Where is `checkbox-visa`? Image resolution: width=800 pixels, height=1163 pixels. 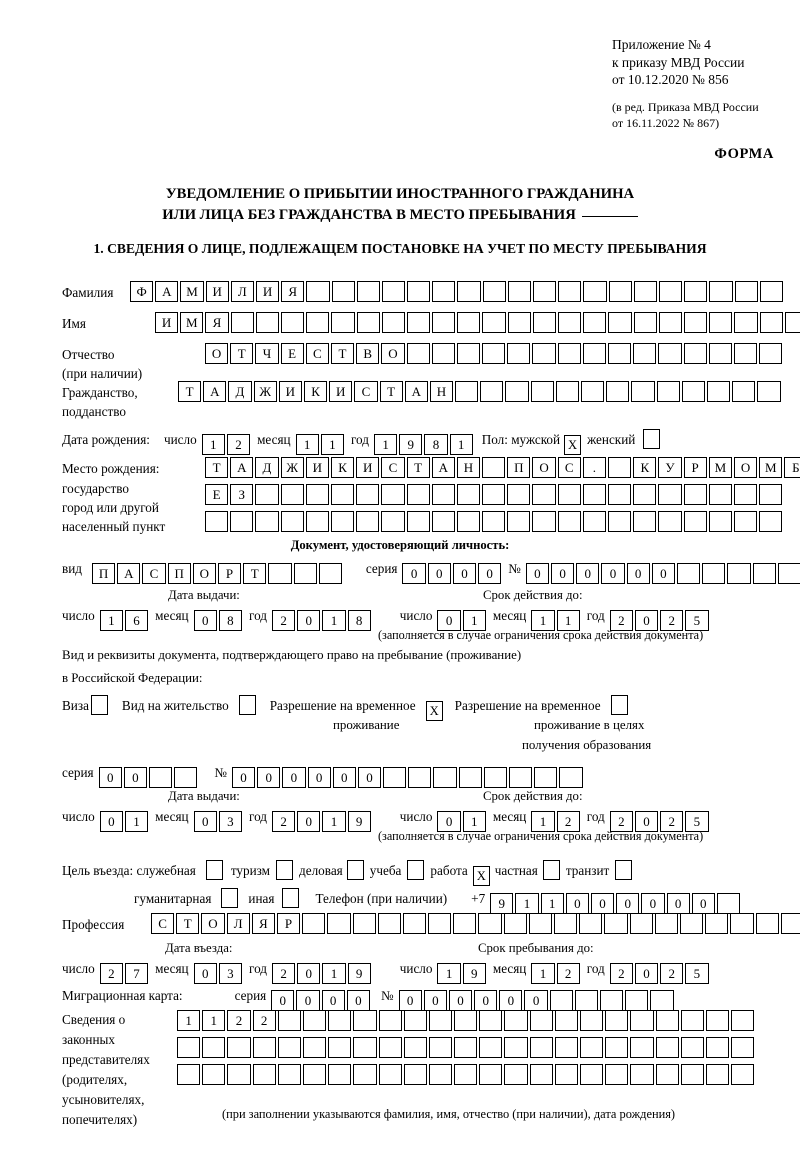
checkbox-visa is located at coordinates (99, 705).